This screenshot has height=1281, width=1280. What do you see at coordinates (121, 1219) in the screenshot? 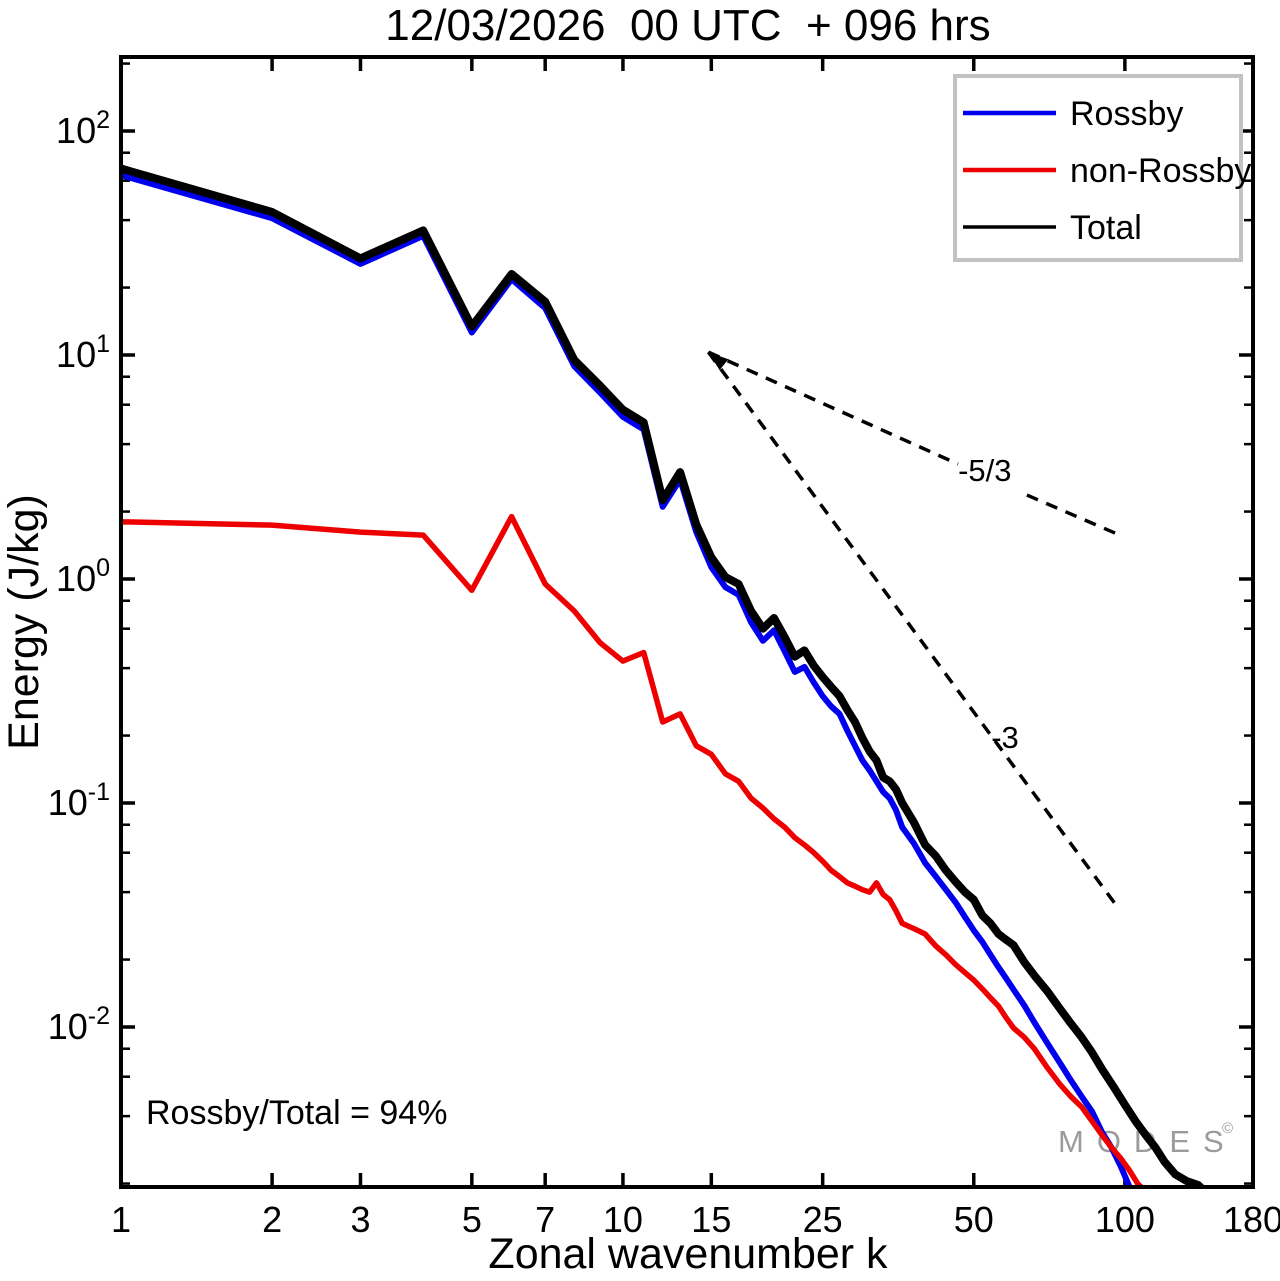
I see `x-tick-label: 1` at bounding box center [121, 1219].